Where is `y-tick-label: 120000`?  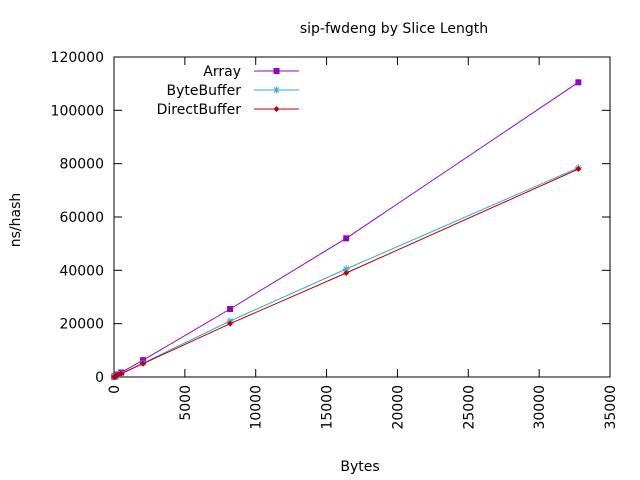
y-tick-label: 120000 is located at coordinates (77, 58).